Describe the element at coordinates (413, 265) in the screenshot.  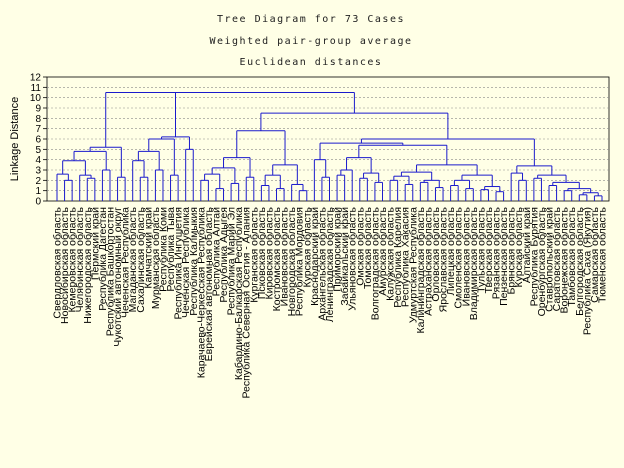
I see `leaf-label: Удмуртская Республика` at that location.